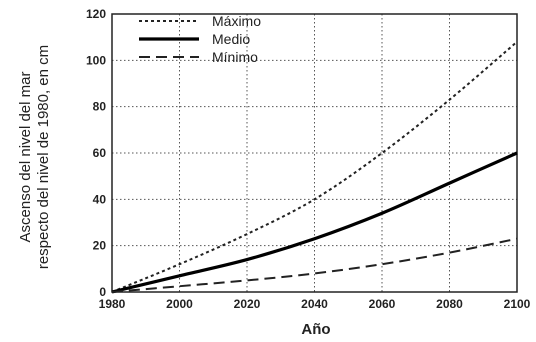  Describe the element at coordinates (25, 157) in the screenshot. I see `y-axis-title-line1: Ascenso del nivel del mar` at that location.